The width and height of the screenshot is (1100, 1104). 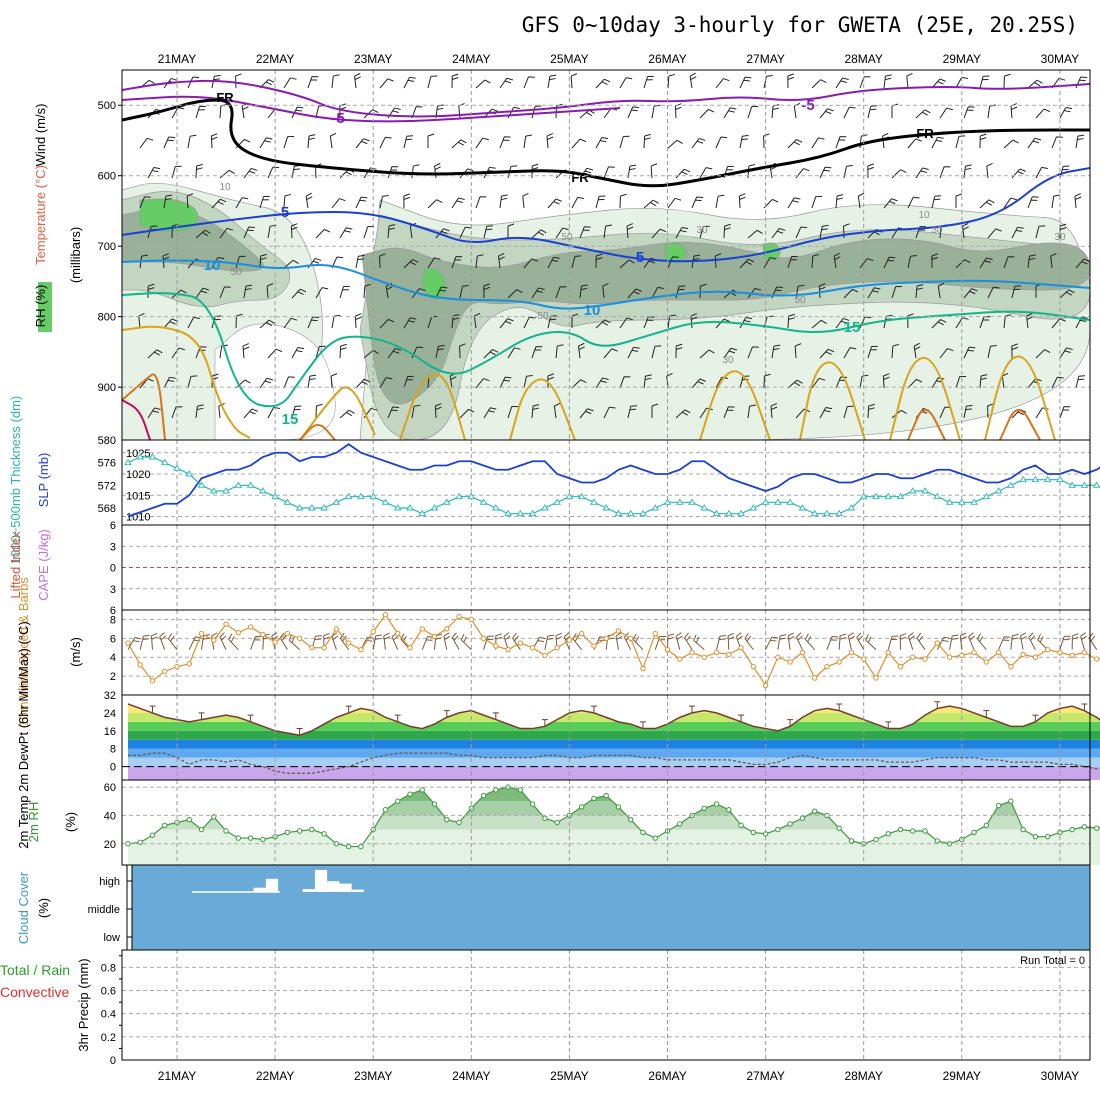 What do you see at coordinates (542, 409) in the screenshot?
I see `temp-contour-20-d` at bounding box center [542, 409].